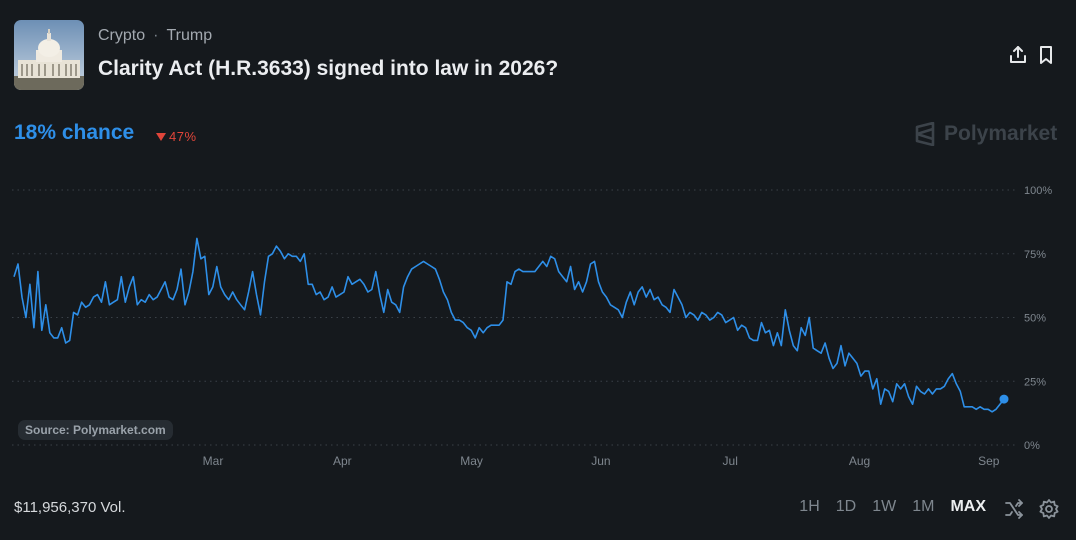  I want to click on range-max-button: MAX, so click(968, 506).